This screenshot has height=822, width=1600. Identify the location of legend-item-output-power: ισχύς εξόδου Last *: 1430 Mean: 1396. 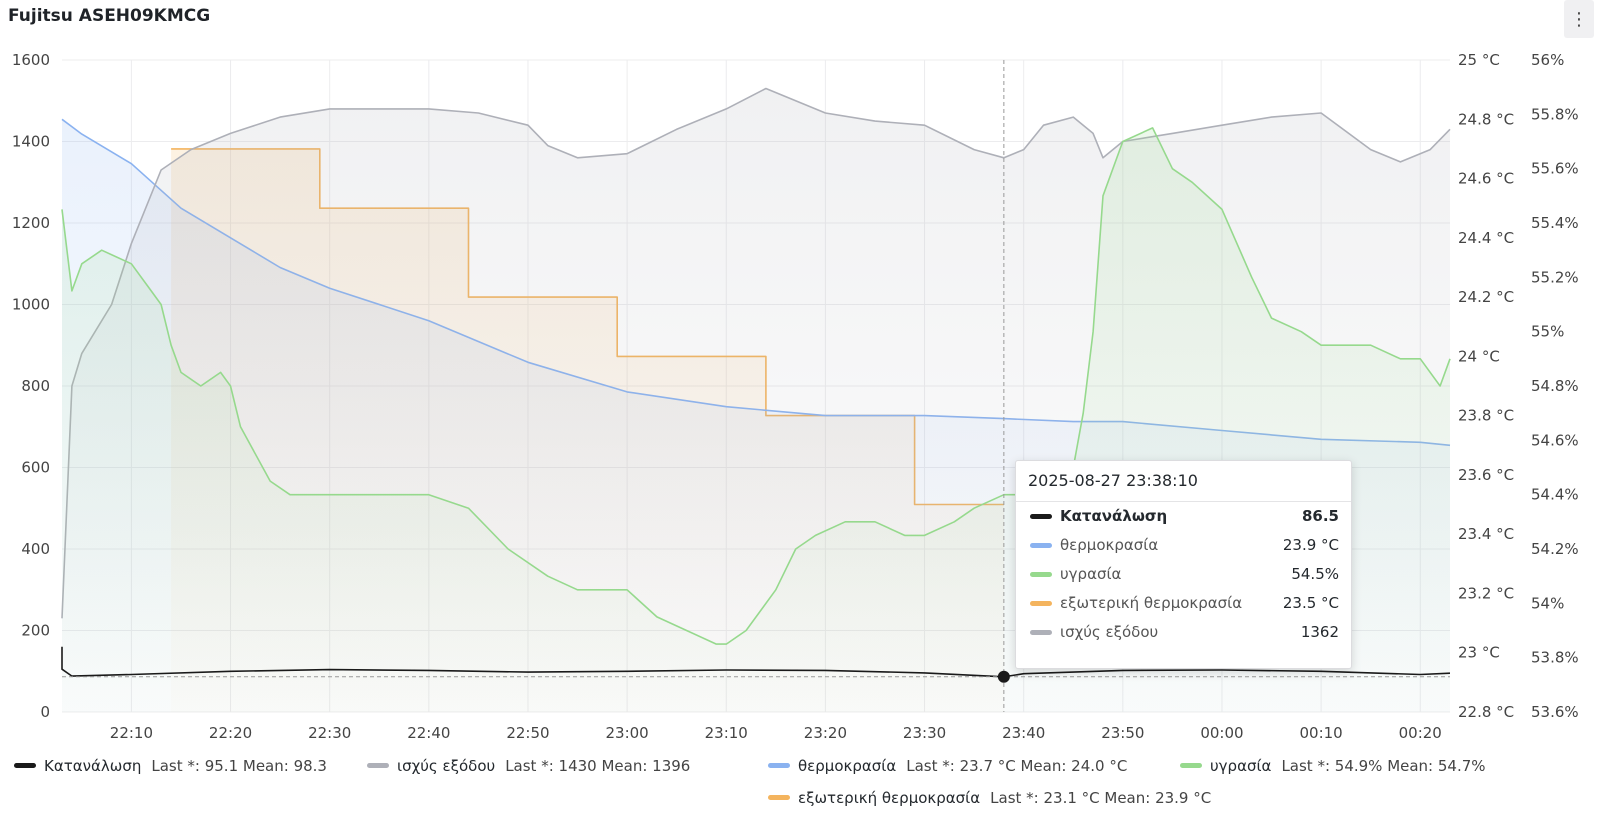
(533, 766).